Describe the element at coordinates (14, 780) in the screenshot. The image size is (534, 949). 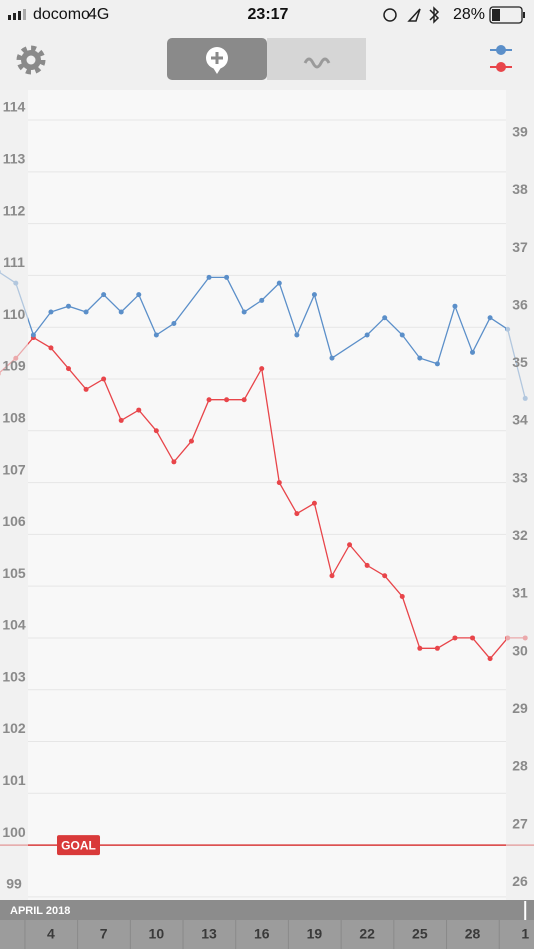
I see `y-tick-label: 101` at that location.